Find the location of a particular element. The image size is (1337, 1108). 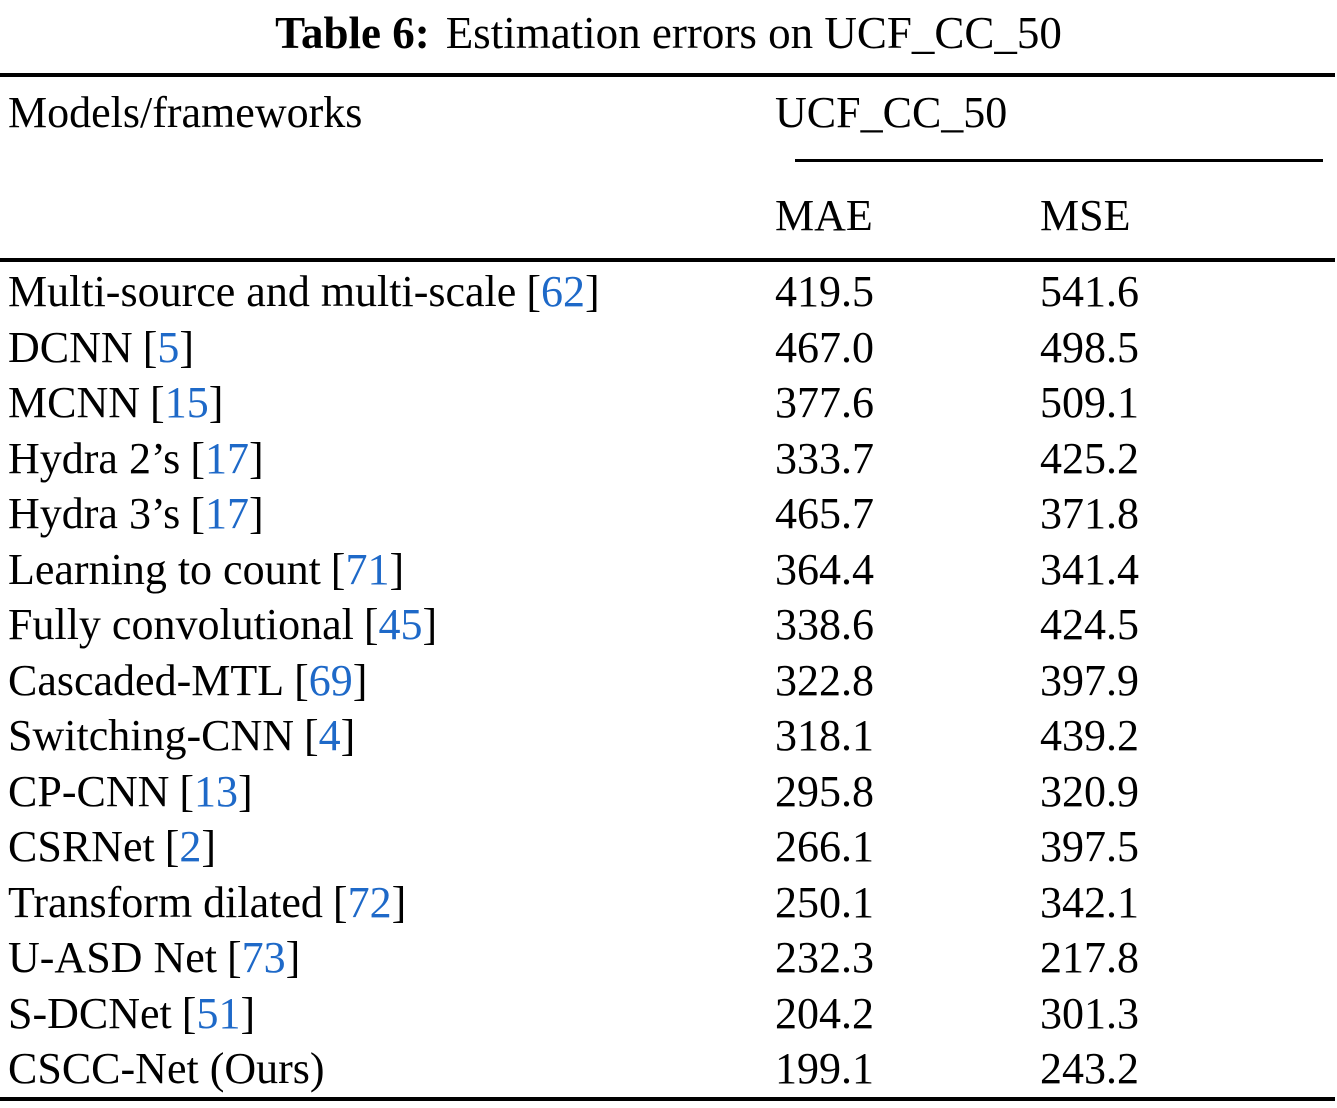

table-row: Transform dilated [72] 250.1 342.1 is located at coordinates (668, 903).